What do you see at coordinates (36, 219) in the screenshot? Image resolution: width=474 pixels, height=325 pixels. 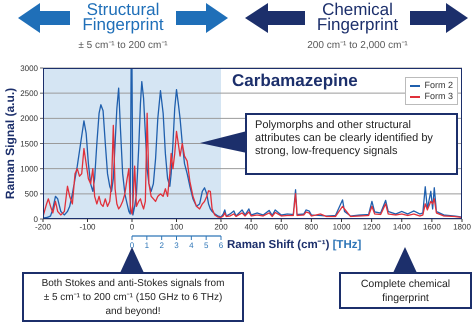 I see `y-tick-label: 0` at bounding box center [36, 219].